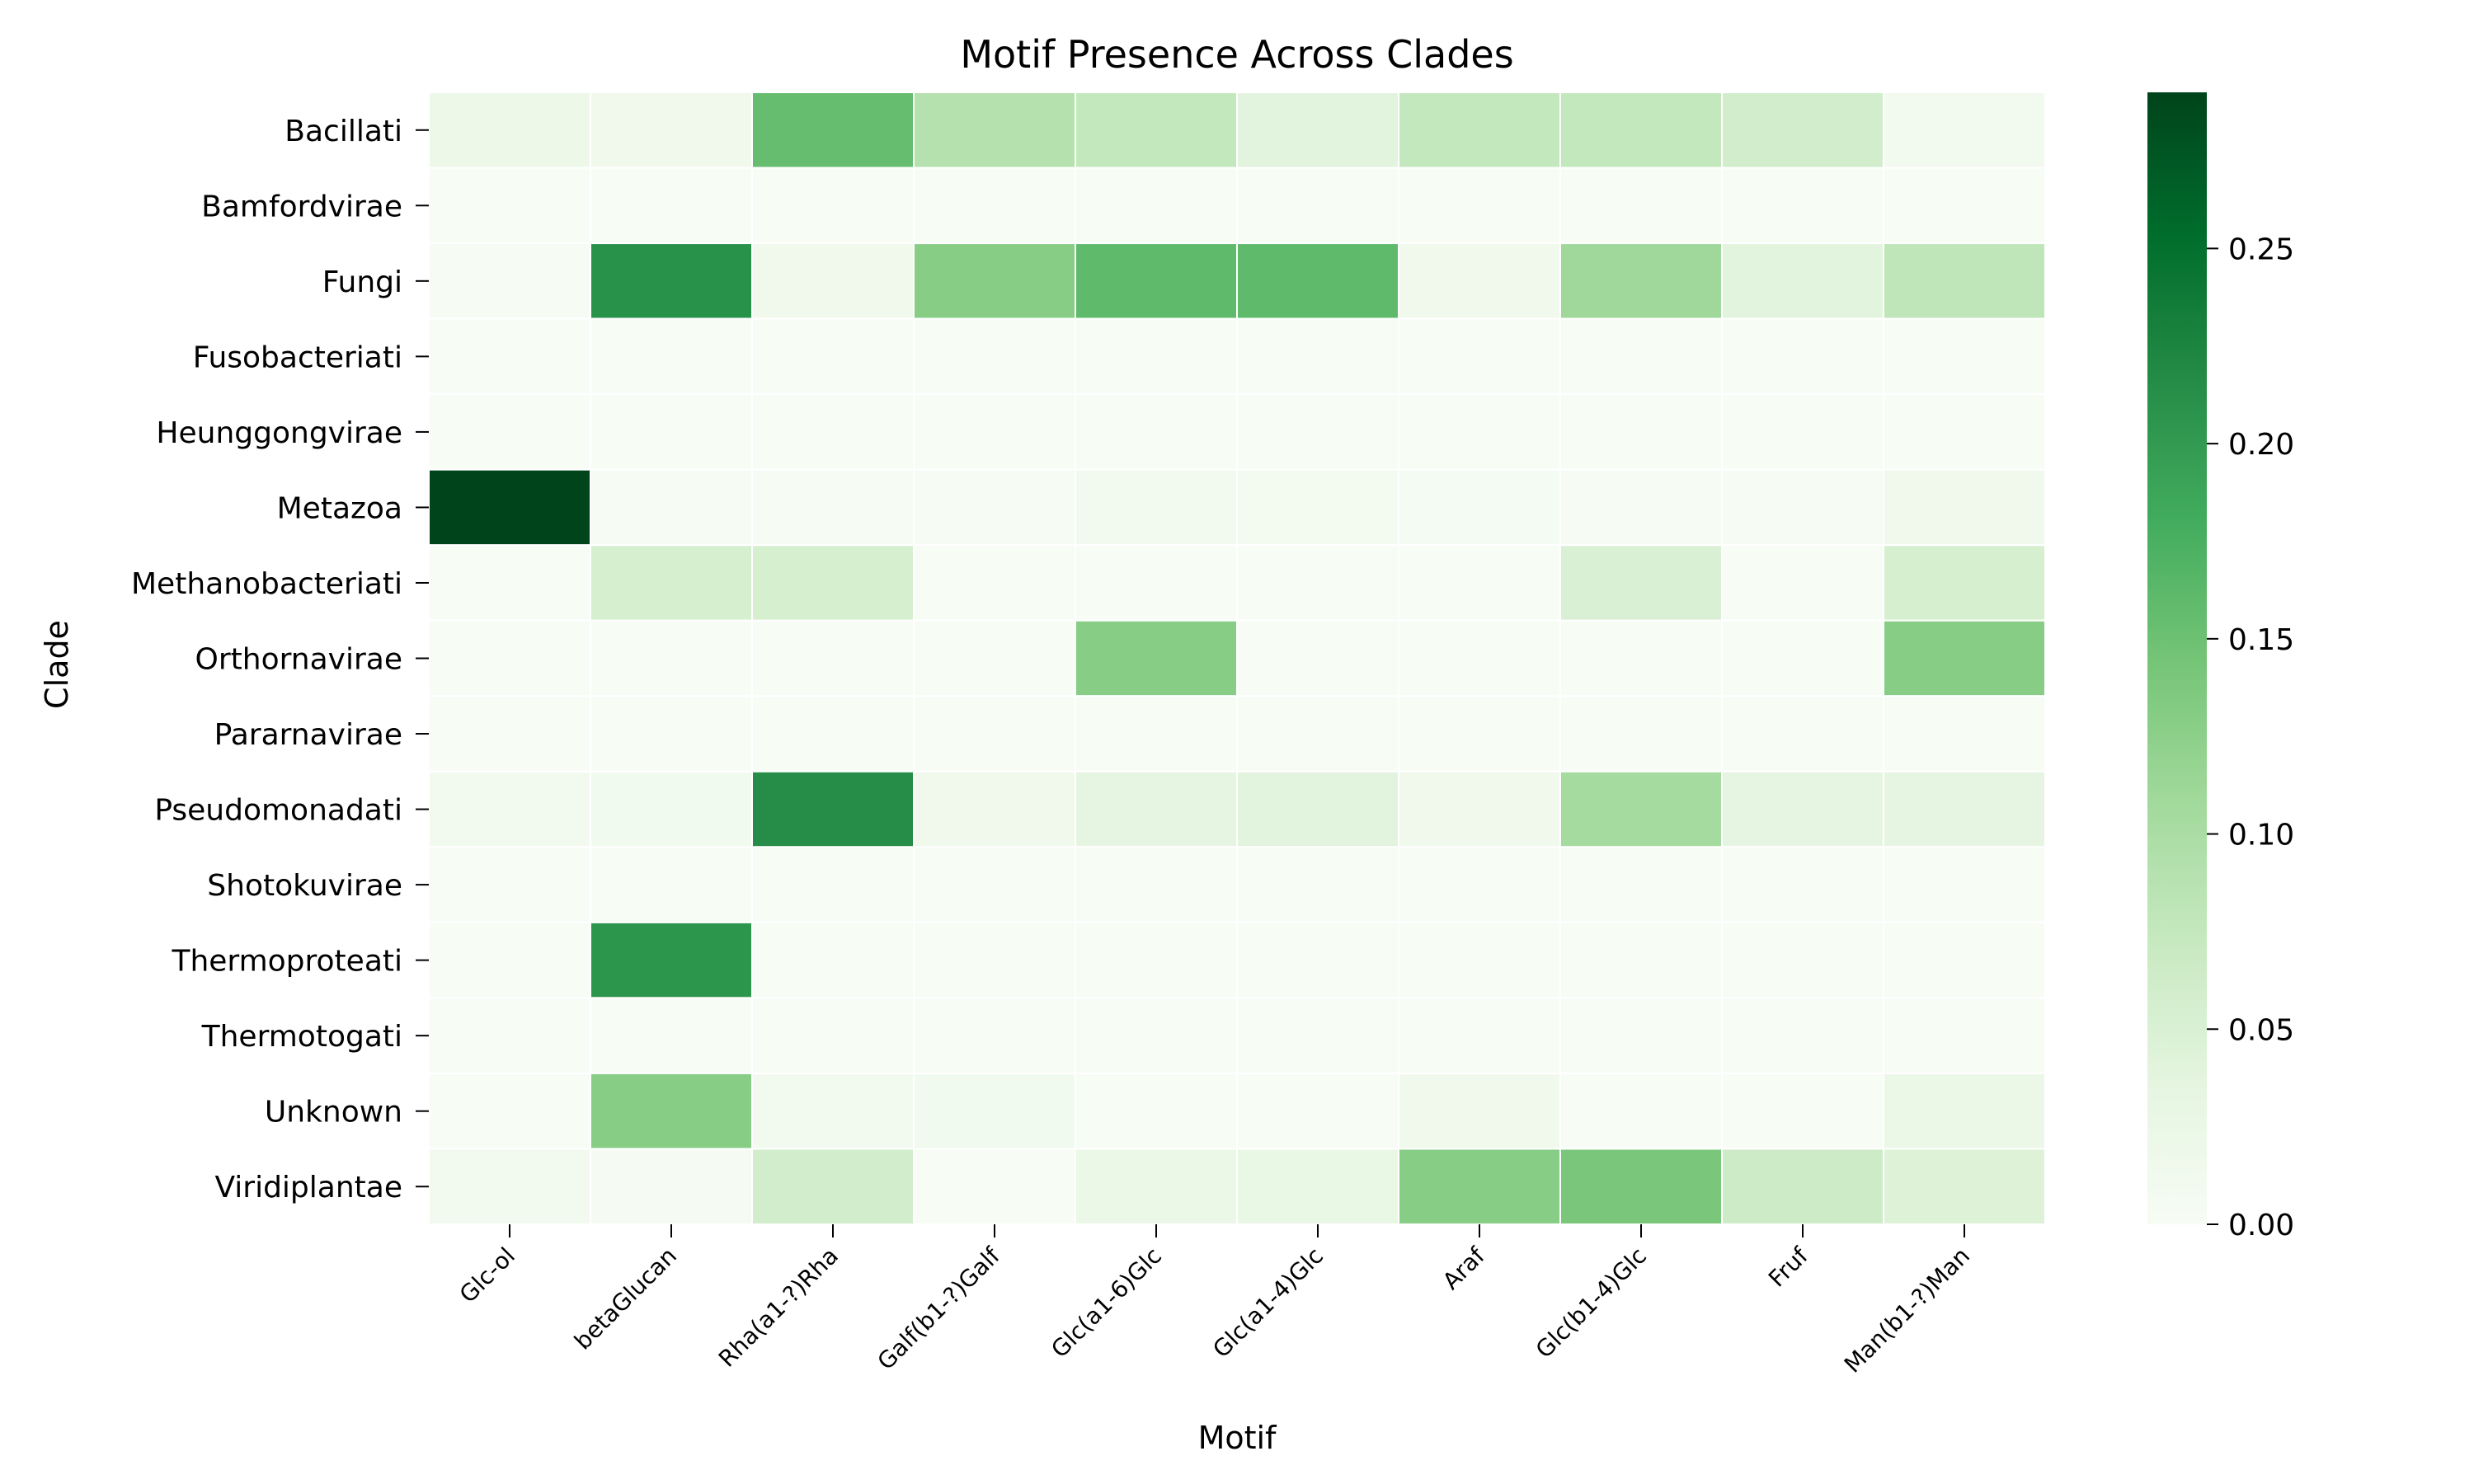 The image size is (2474, 1484). Describe the element at coordinates (1237, 1438) in the screenshot. I see `x-axis-label: Motif` at that location.